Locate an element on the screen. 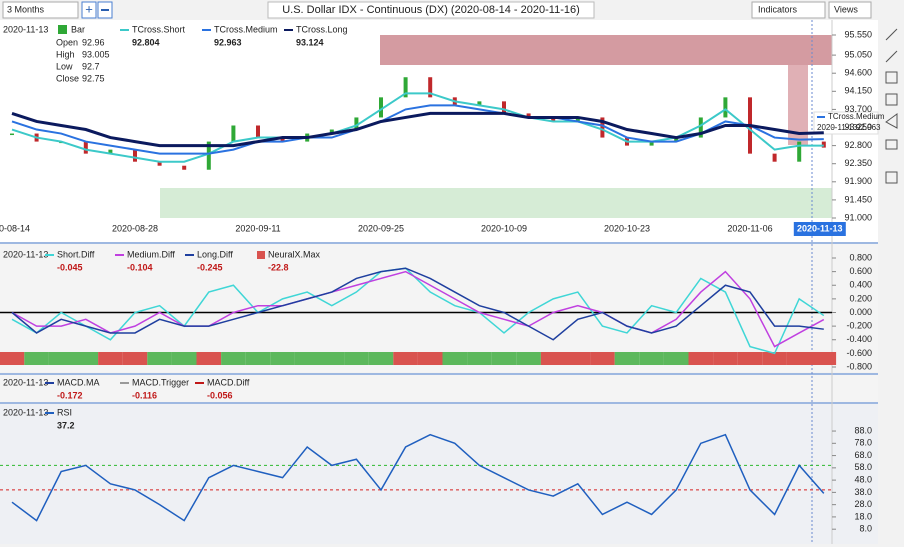 This screenshot has width=904, height=547. bar-legend: Bar is located at coordinates (78, 29).